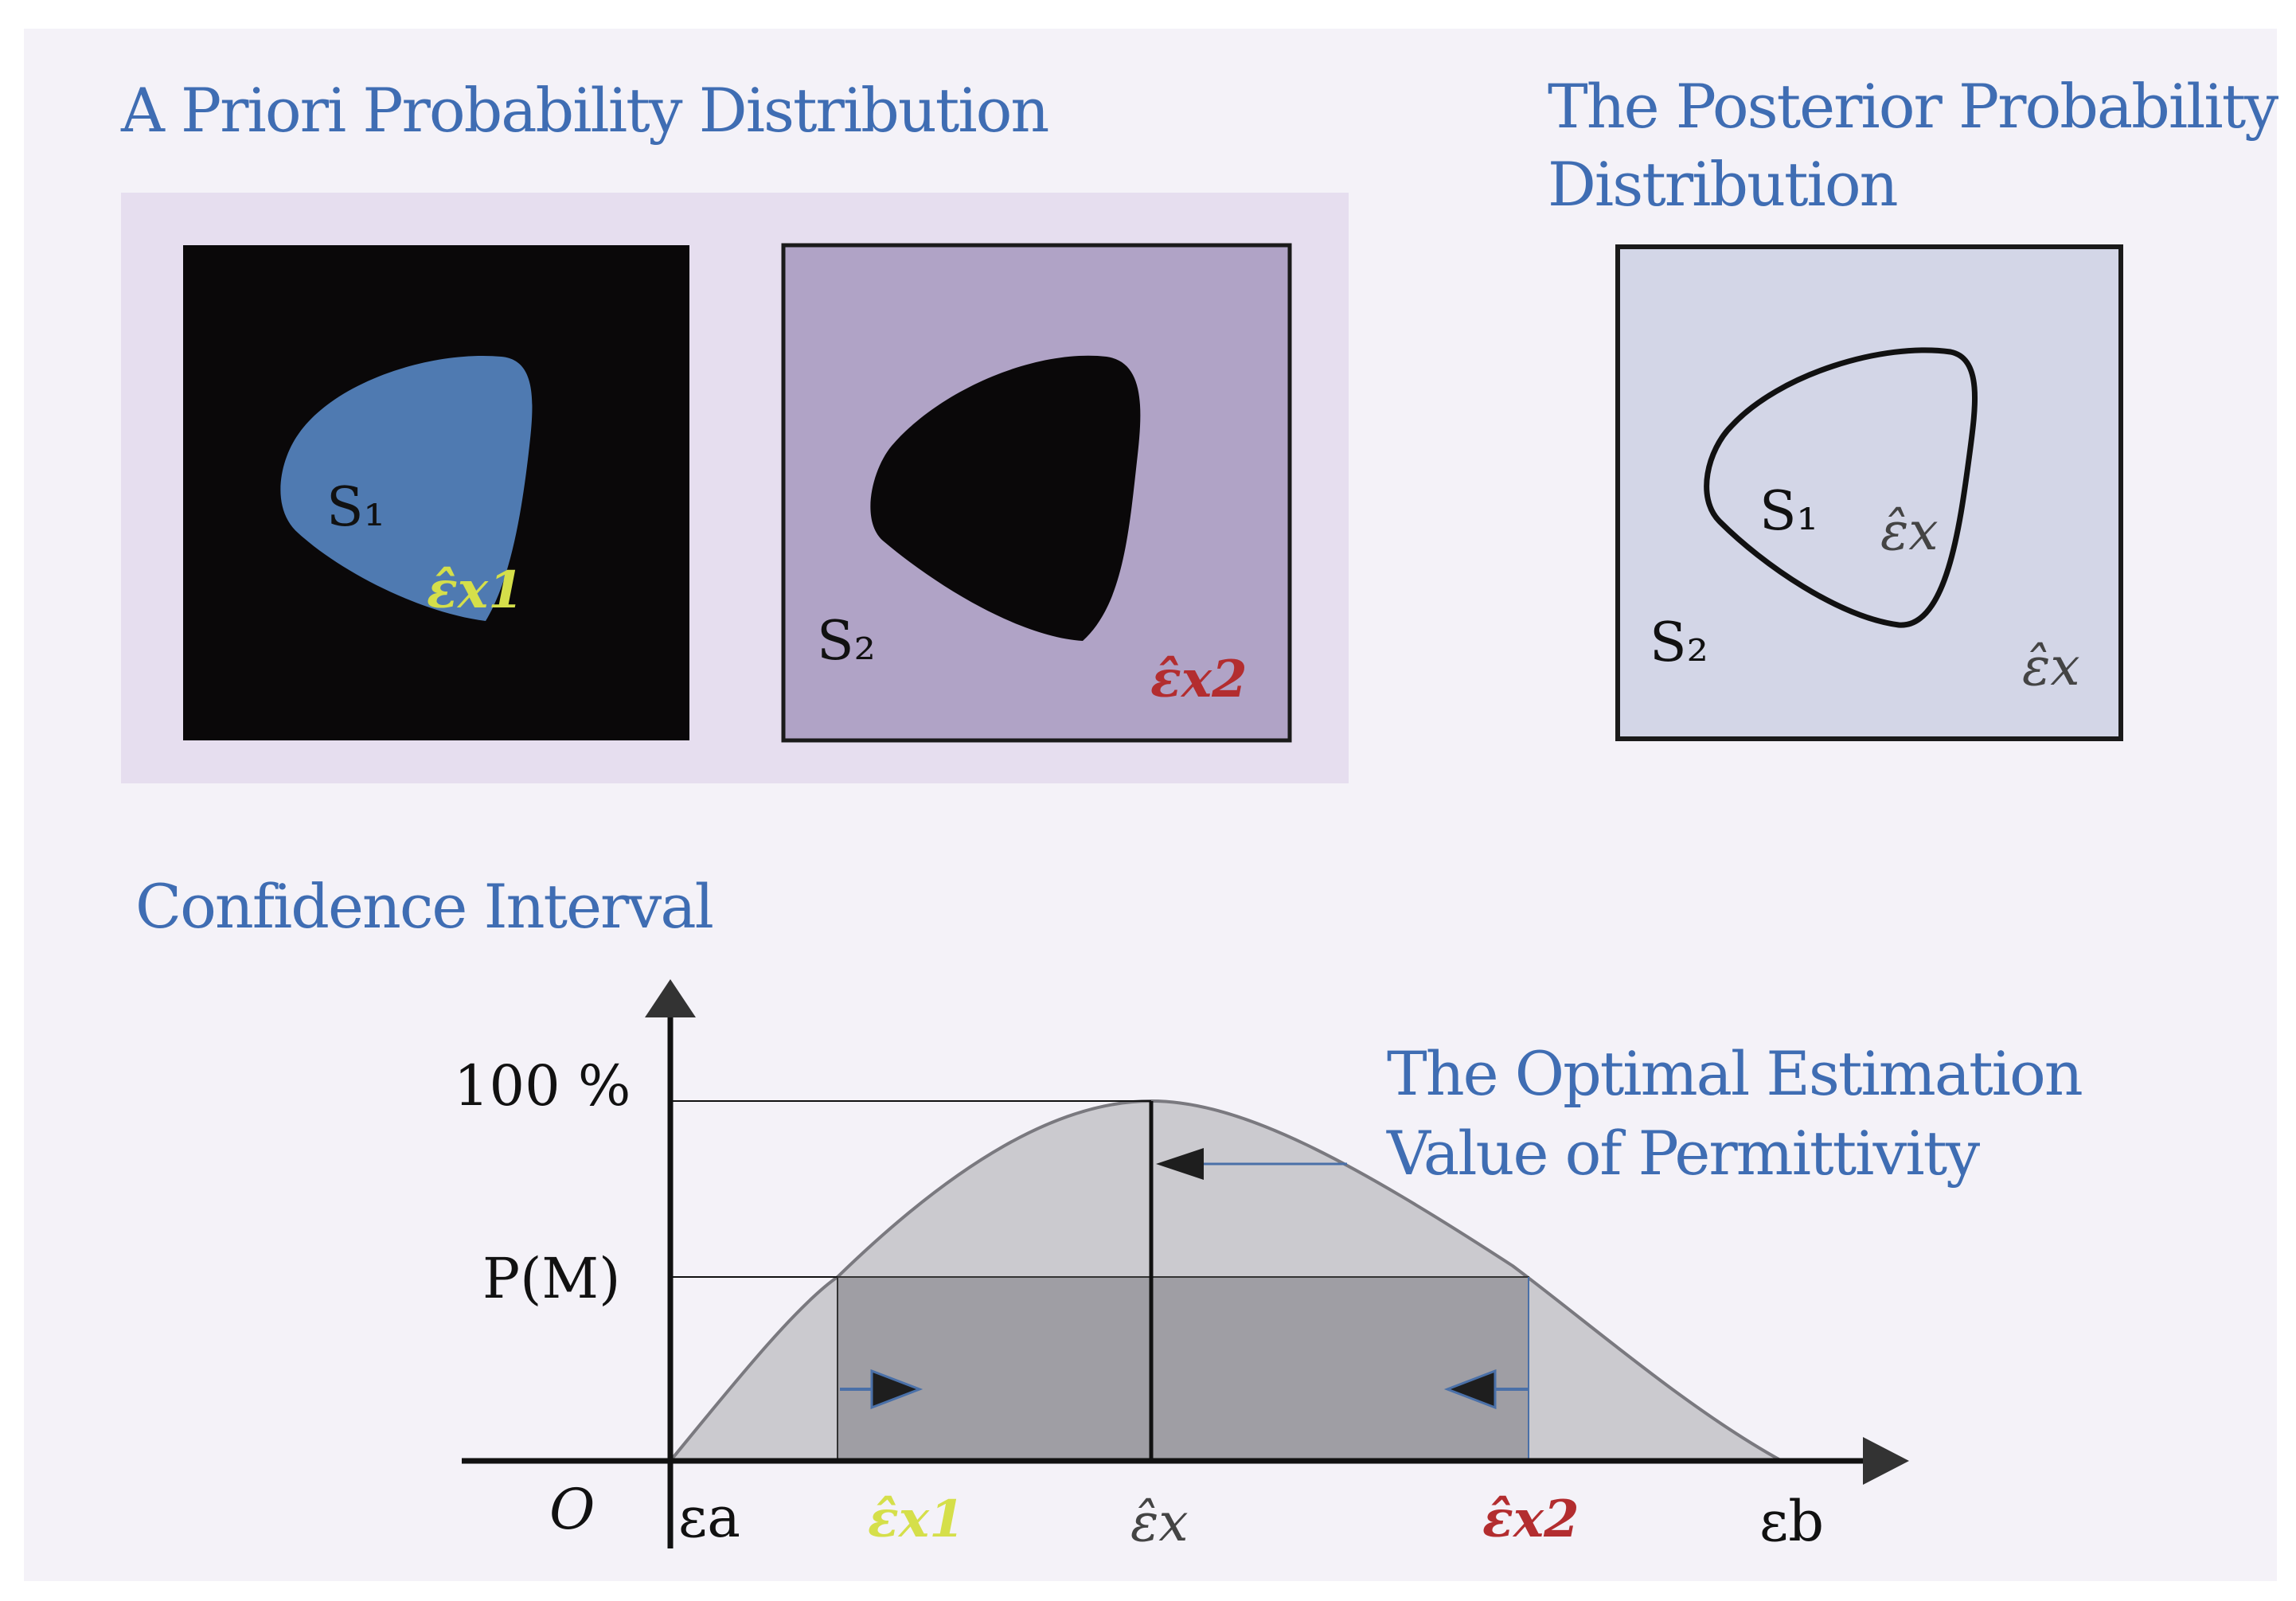  Describe the element at coordinates (1679, 642) in the screenshot. I see `posterior-s2-label: S₂` at that location.